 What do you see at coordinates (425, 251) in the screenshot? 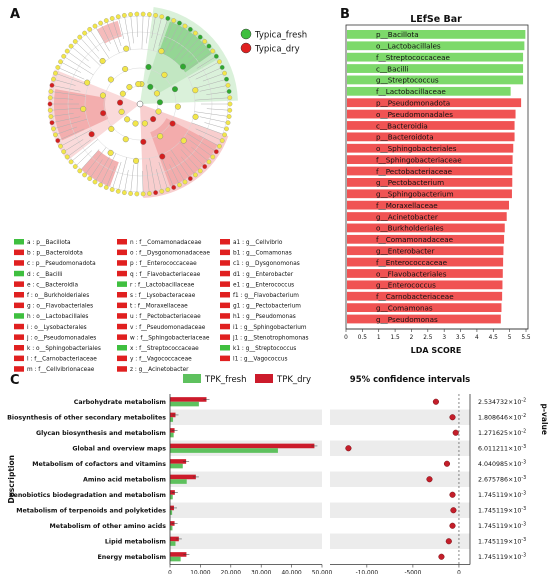
I see `lefse-bar-g__Enterobacter` at bounding box center [425, 251].